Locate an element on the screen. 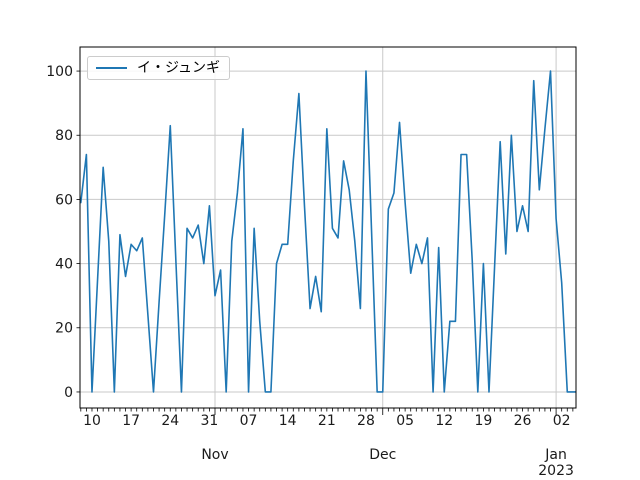 The height and width of the screenshot is (480, 640). month-label: Jan is located at coordinates (555, 455).